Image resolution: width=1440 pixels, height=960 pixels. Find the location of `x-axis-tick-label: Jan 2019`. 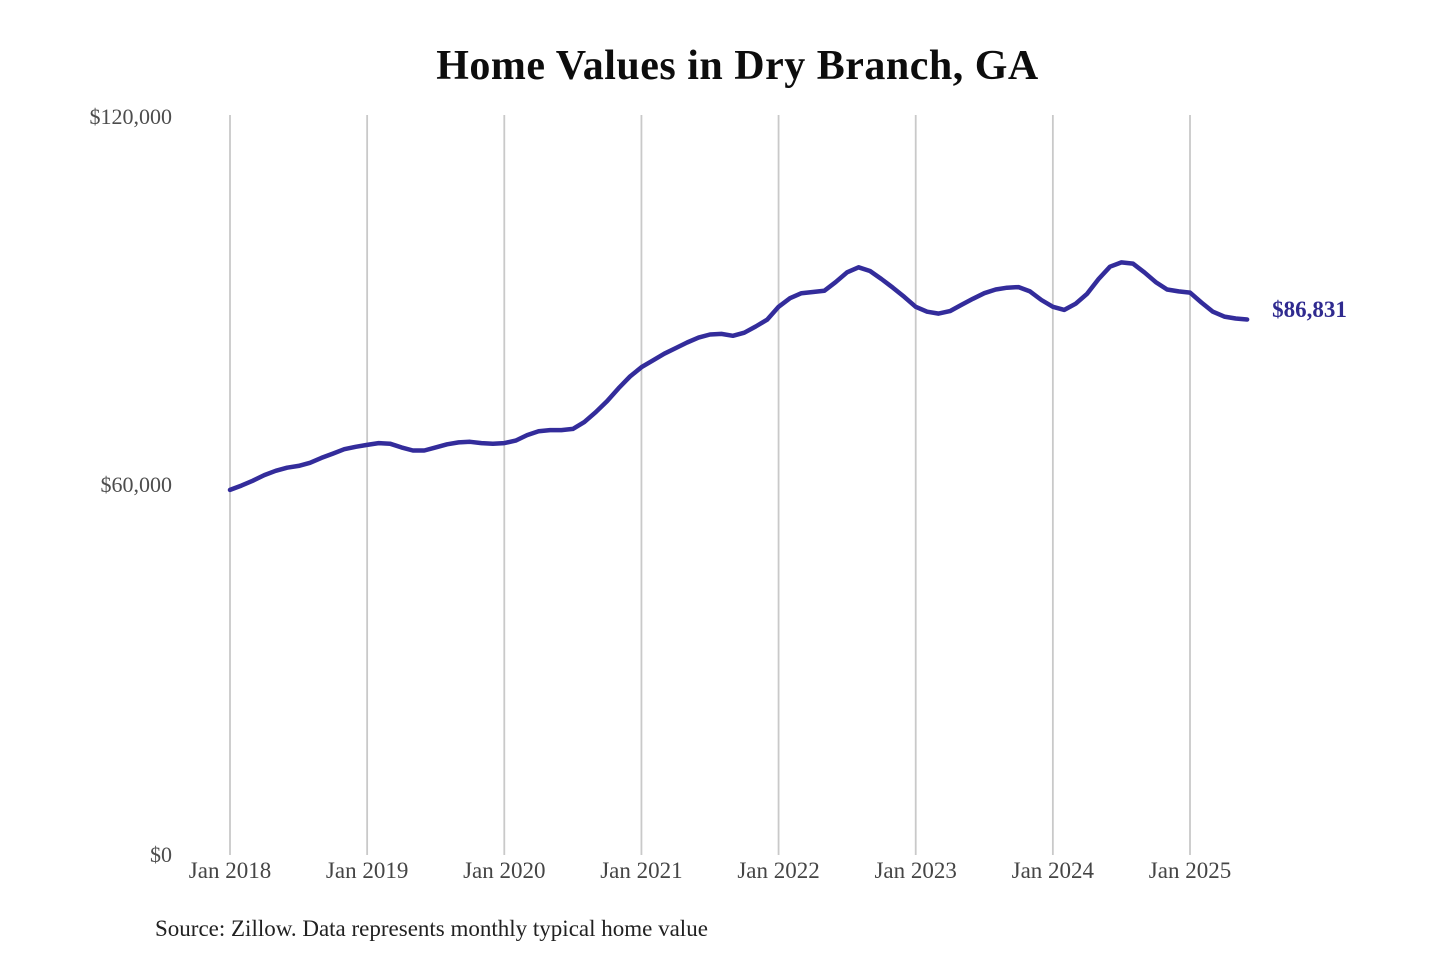

x-axis-tick-label: Jan 2019 is located at coordinates (367, 870).